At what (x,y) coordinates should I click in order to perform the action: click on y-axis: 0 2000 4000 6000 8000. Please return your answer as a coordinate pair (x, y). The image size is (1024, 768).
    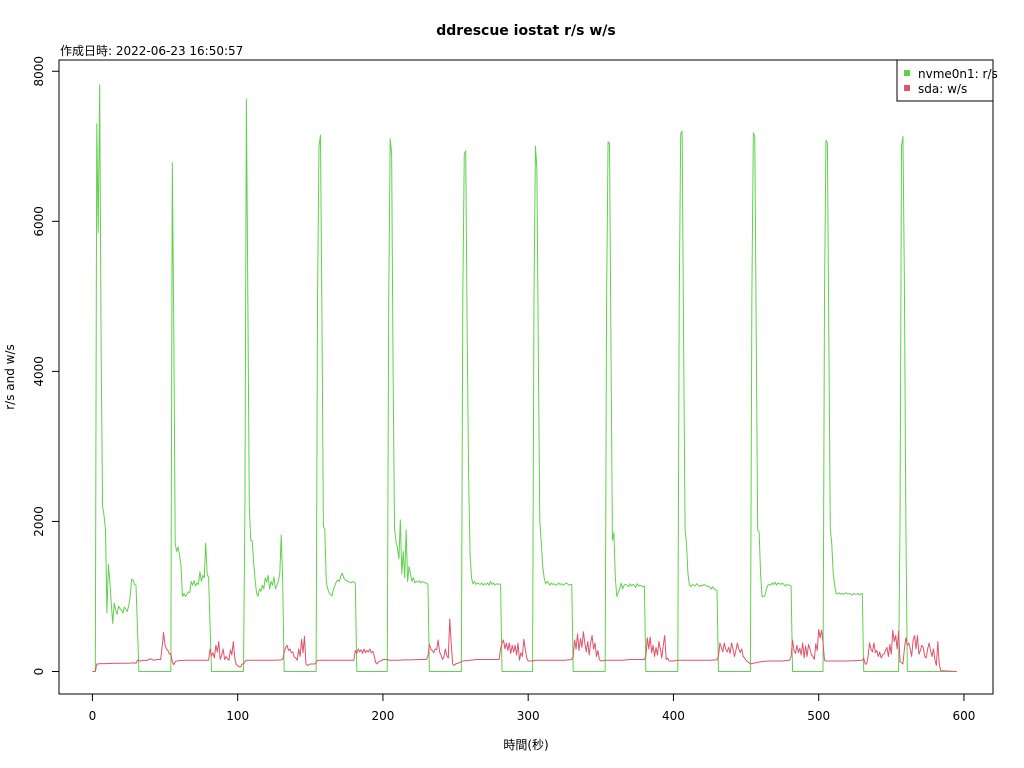
    Looking at the image, I should click on (46, 366).